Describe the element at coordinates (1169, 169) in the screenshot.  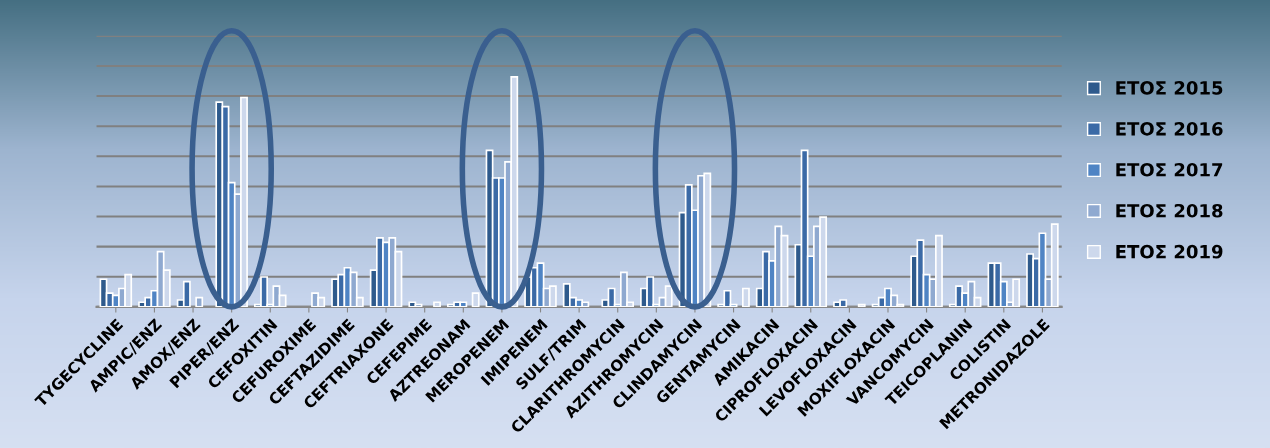
I see `legend-label: ΕΤΟΣ 2017` at that location.